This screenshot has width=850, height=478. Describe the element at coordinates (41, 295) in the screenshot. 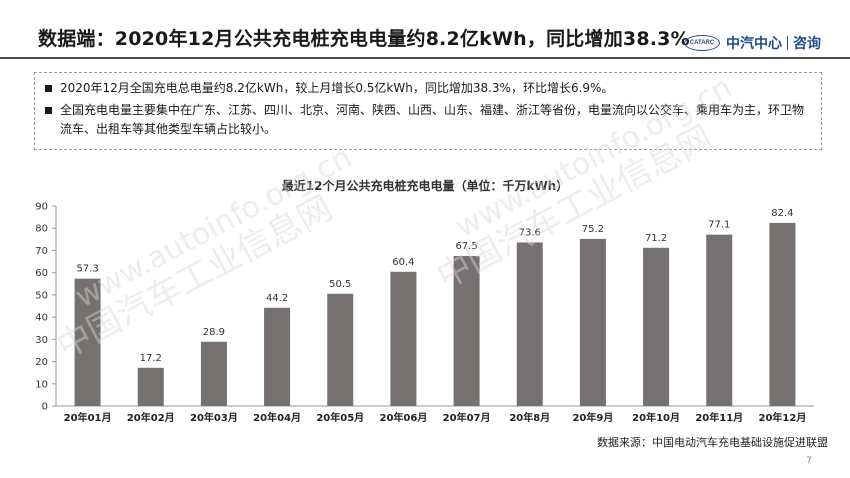

I see `y-tick-label: 50` at that location.